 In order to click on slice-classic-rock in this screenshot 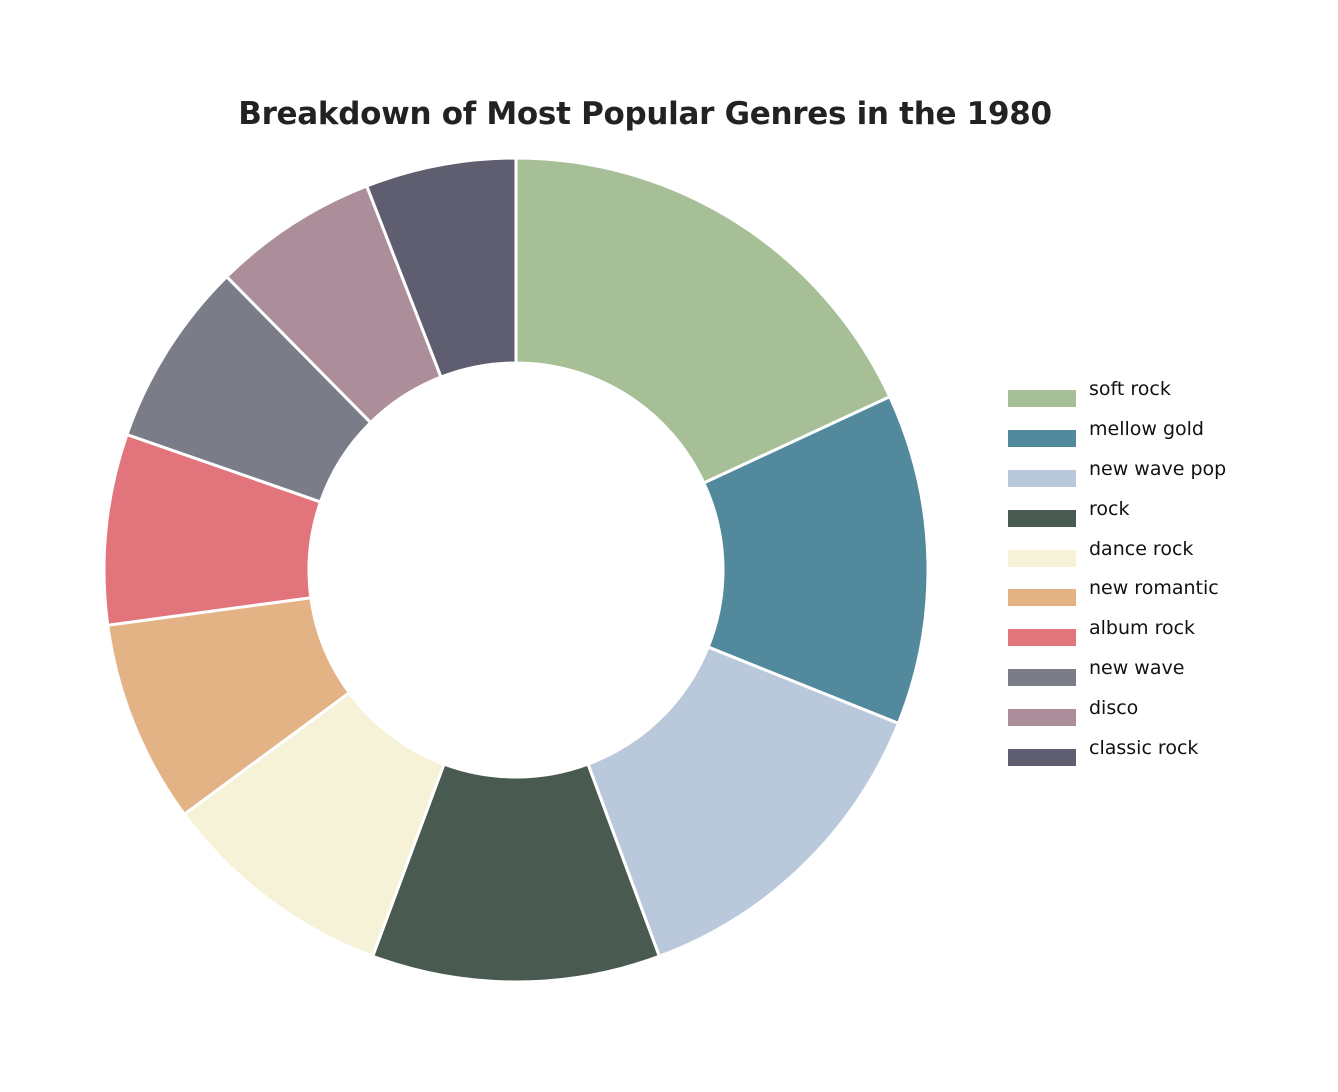, I will do `click(441, 267)`.